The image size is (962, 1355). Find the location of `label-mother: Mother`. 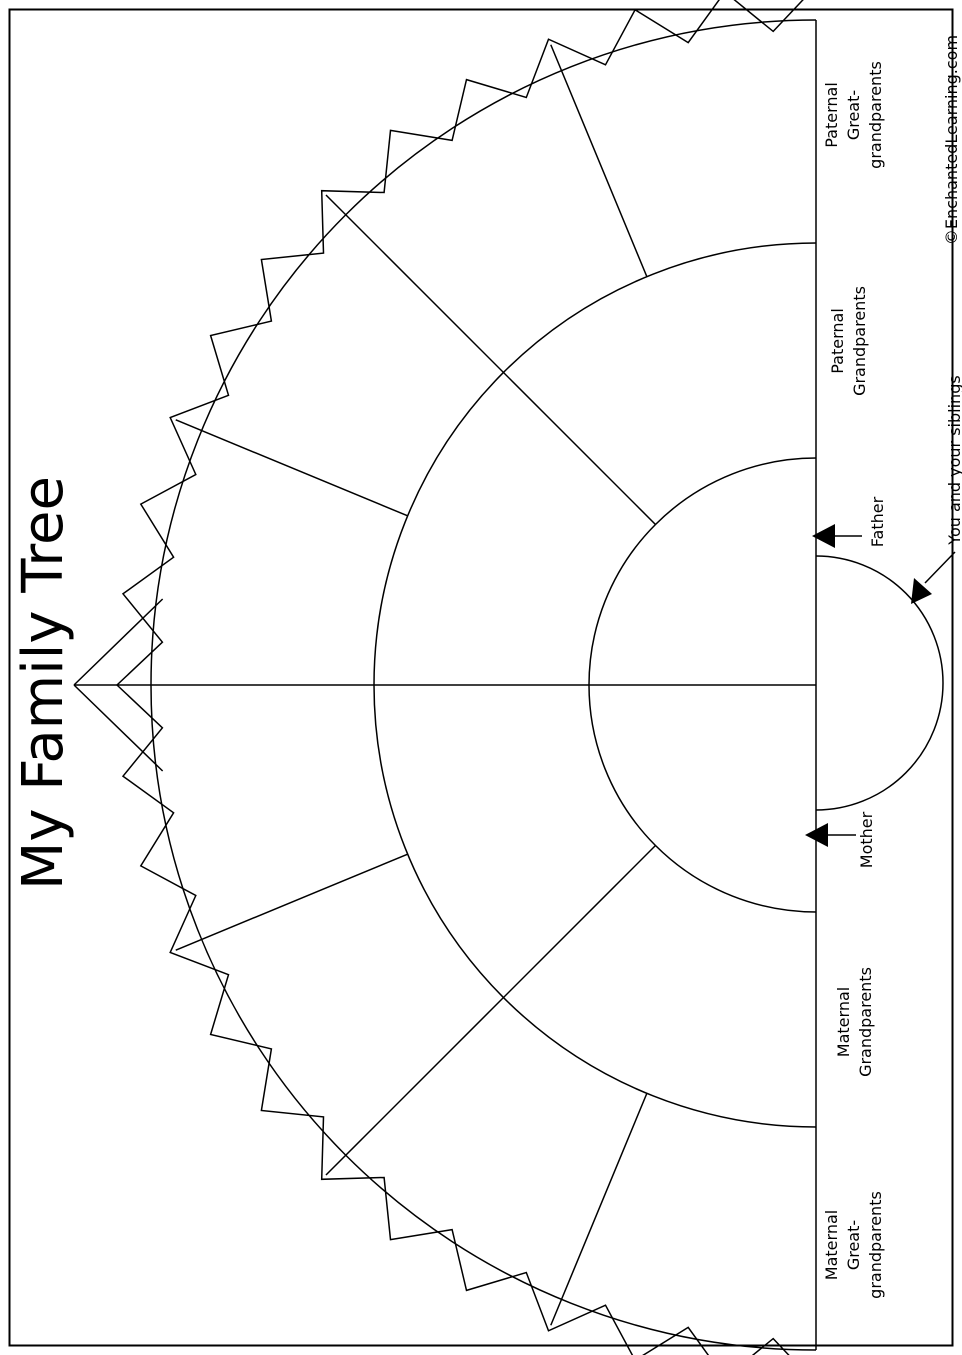

label-mother: Mother is located at coordinates (866, 839).